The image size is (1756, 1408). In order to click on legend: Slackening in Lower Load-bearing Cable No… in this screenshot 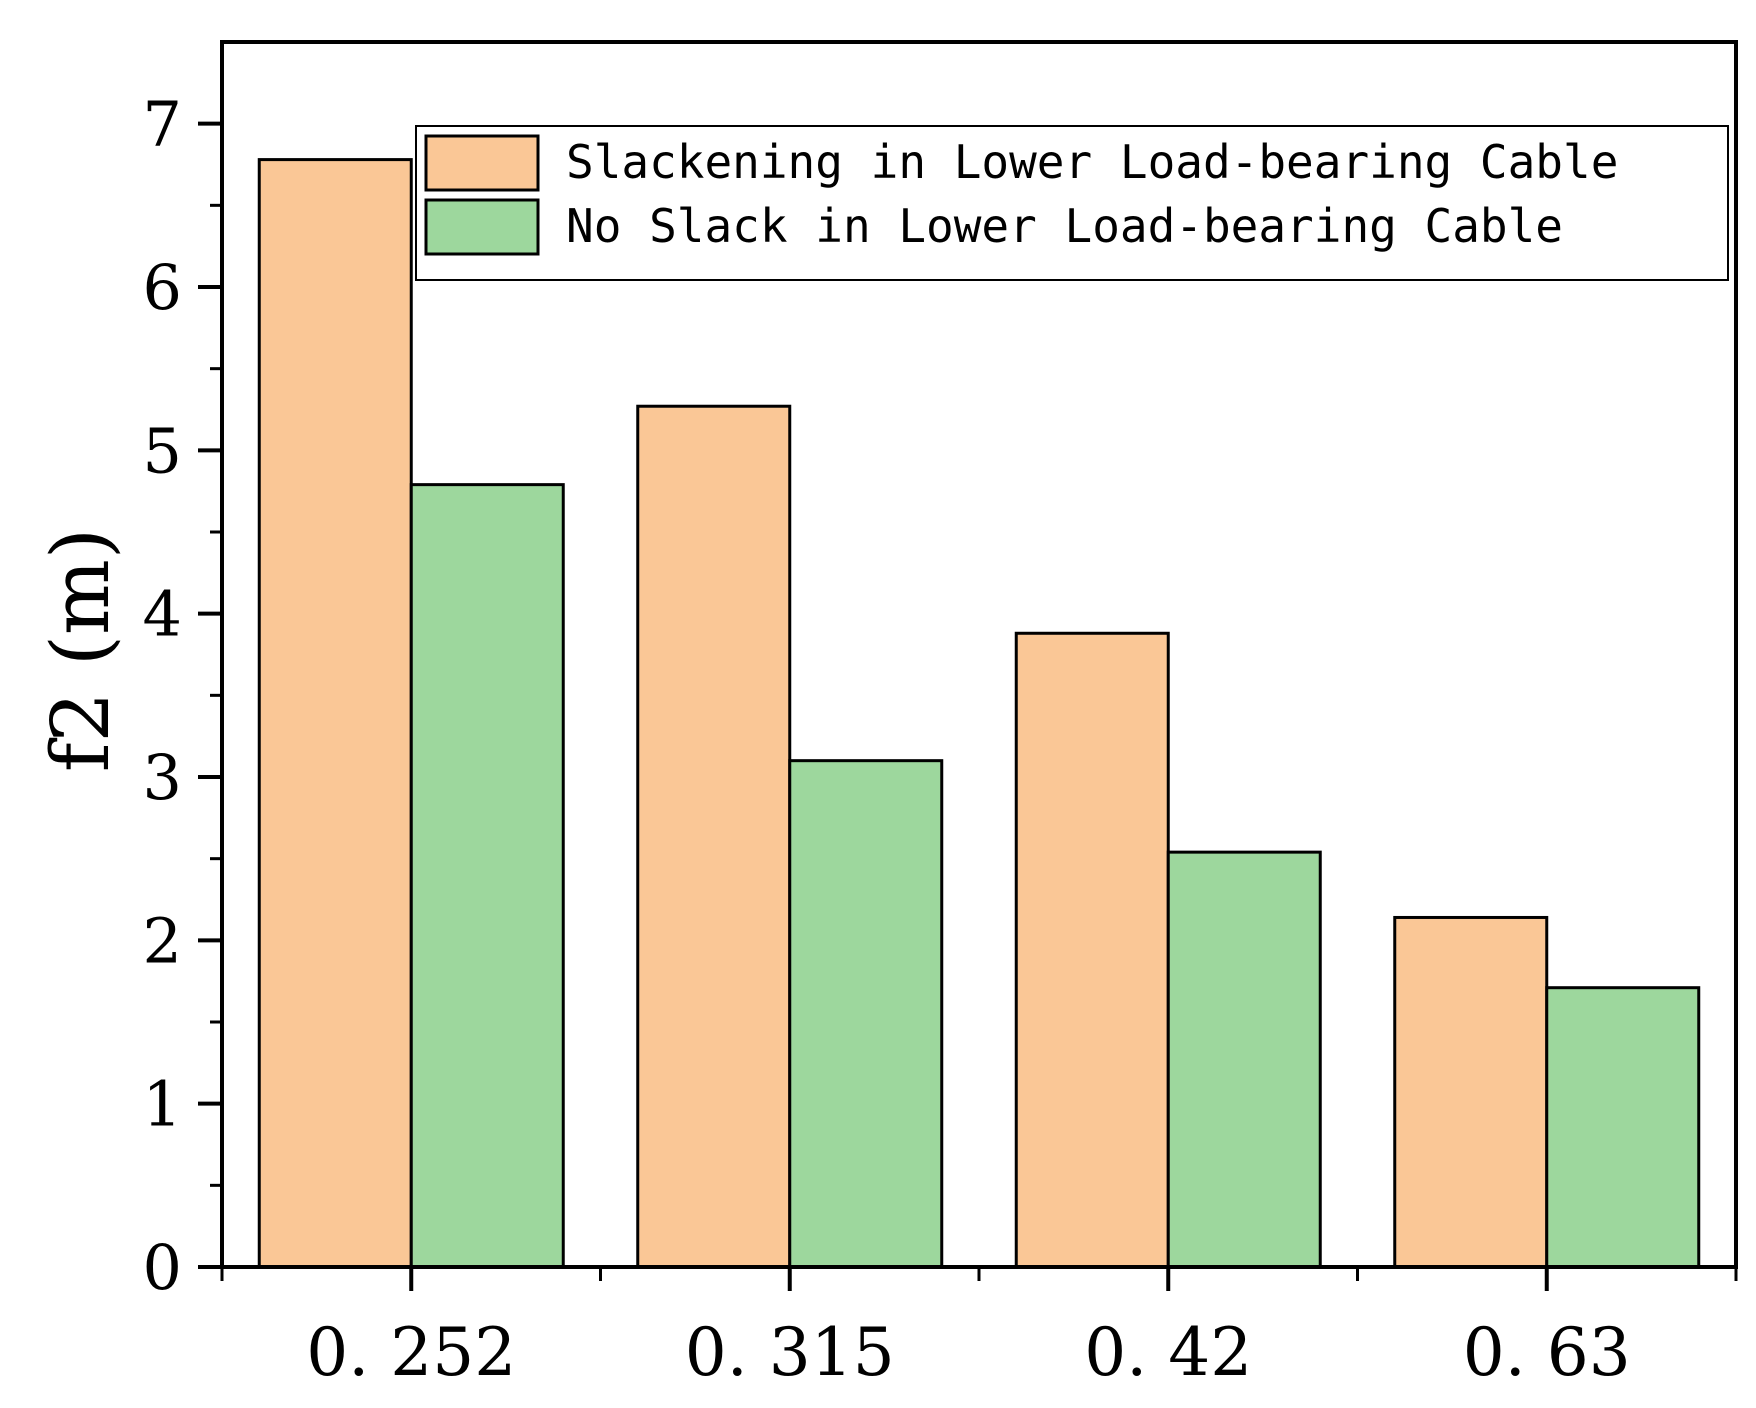, I will do `click(1072, 203)`.